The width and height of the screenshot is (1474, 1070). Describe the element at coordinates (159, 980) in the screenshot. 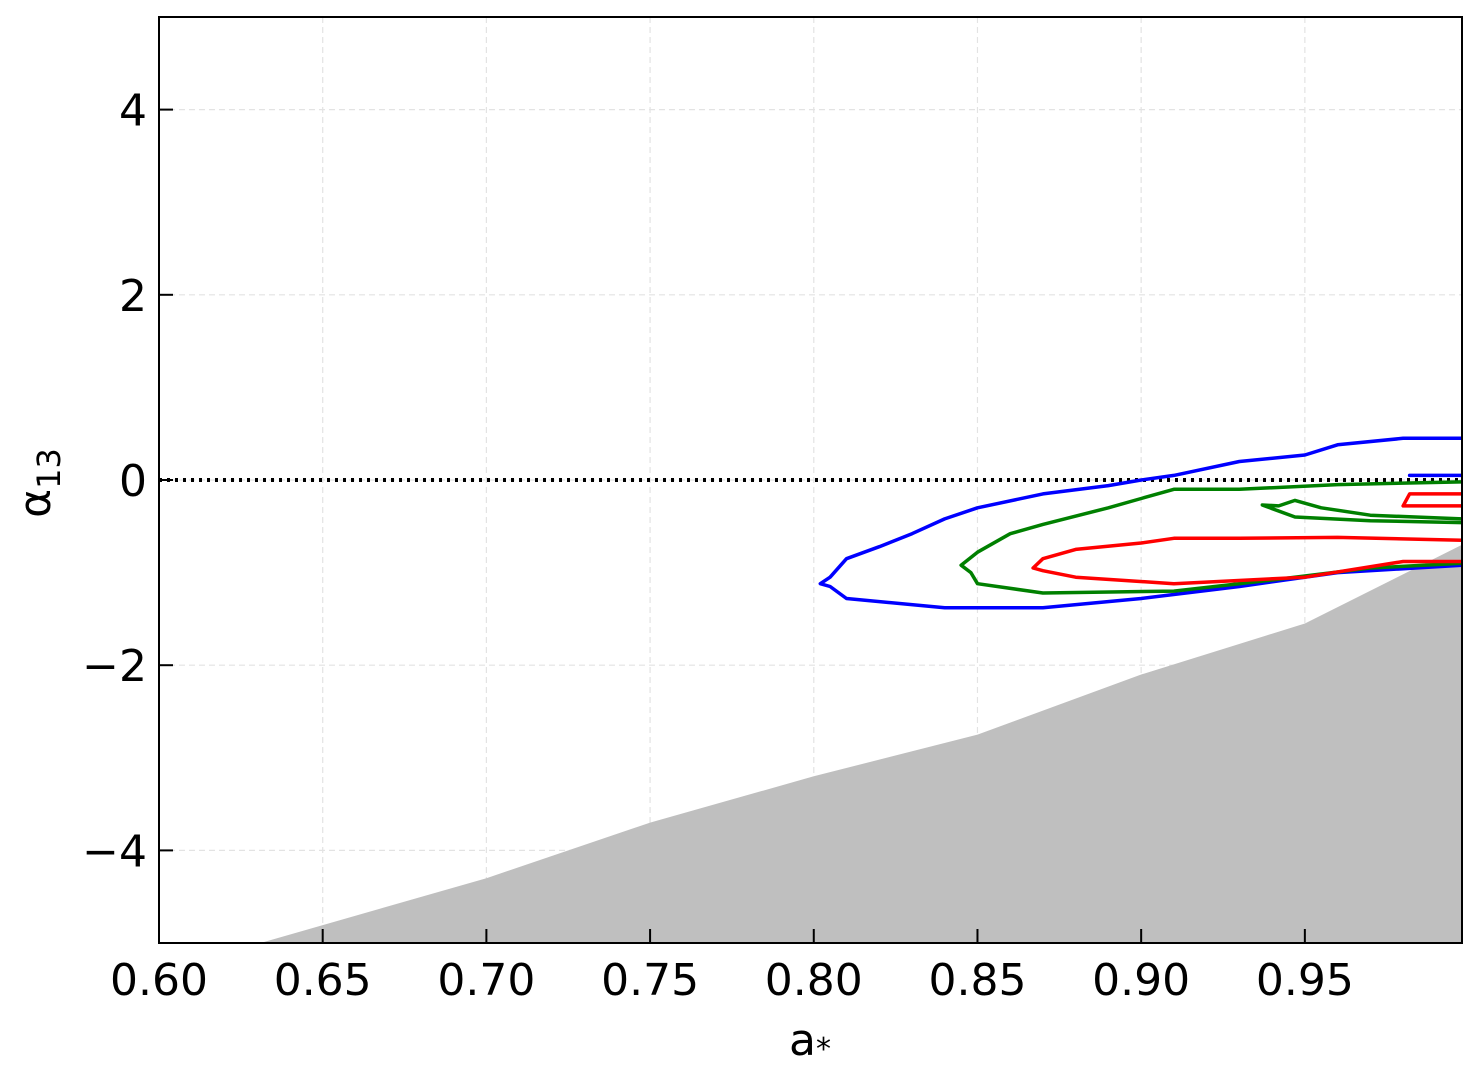

I see `x-tick-label: 0.60` at that location.